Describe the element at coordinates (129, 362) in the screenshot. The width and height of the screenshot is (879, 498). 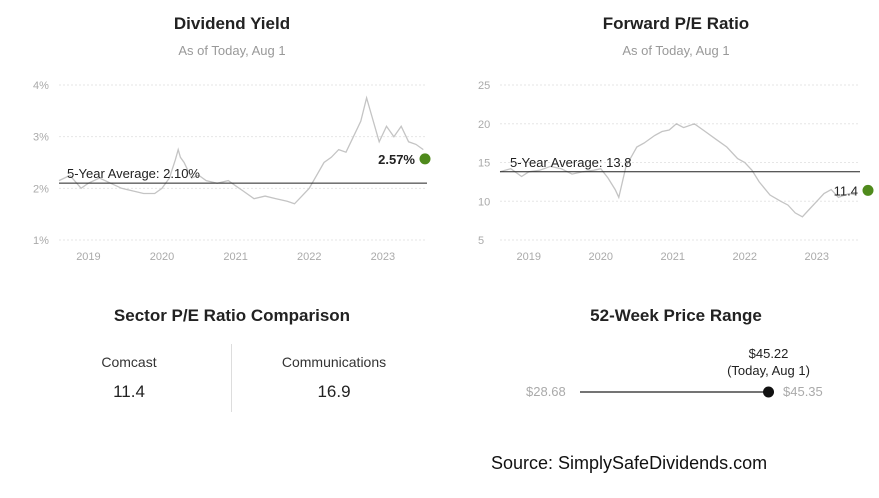
I see `comcast-label: Comcast` at that location.